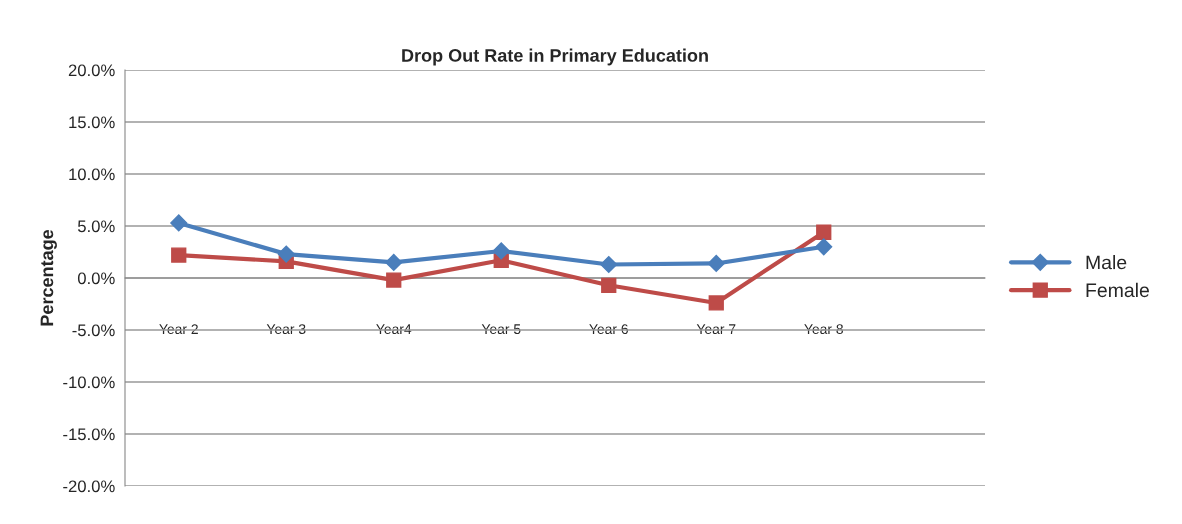 The image size is (1182, 524). What do you see at coordinates (92, 174) in the screenshot?
I see `y-tick-label: 10.0%` at bounding box center [92, 174].